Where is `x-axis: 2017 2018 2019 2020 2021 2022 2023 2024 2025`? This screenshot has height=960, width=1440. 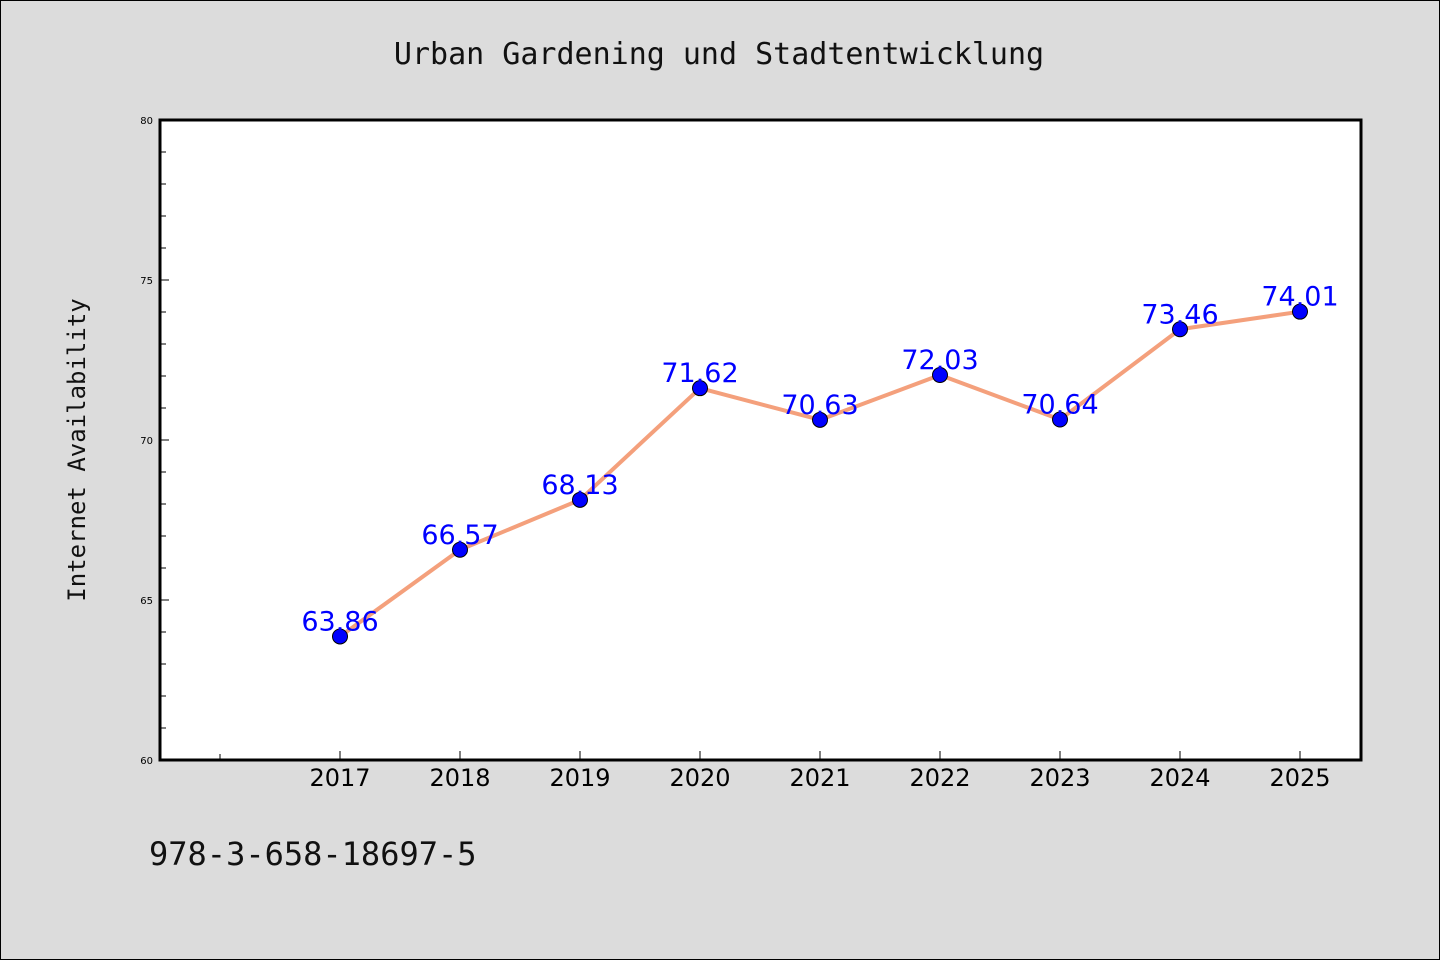
x-axis: 2017 2018 2019 2020 2021 2022 2023 2024 2025 is located at coordinates (775, 771).